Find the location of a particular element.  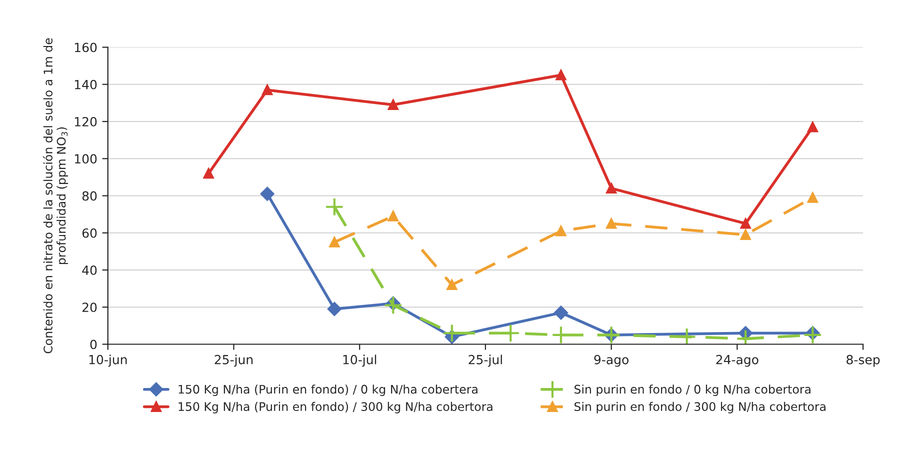

x-tick-label: 8-sep is located at coordinates (863, 360).